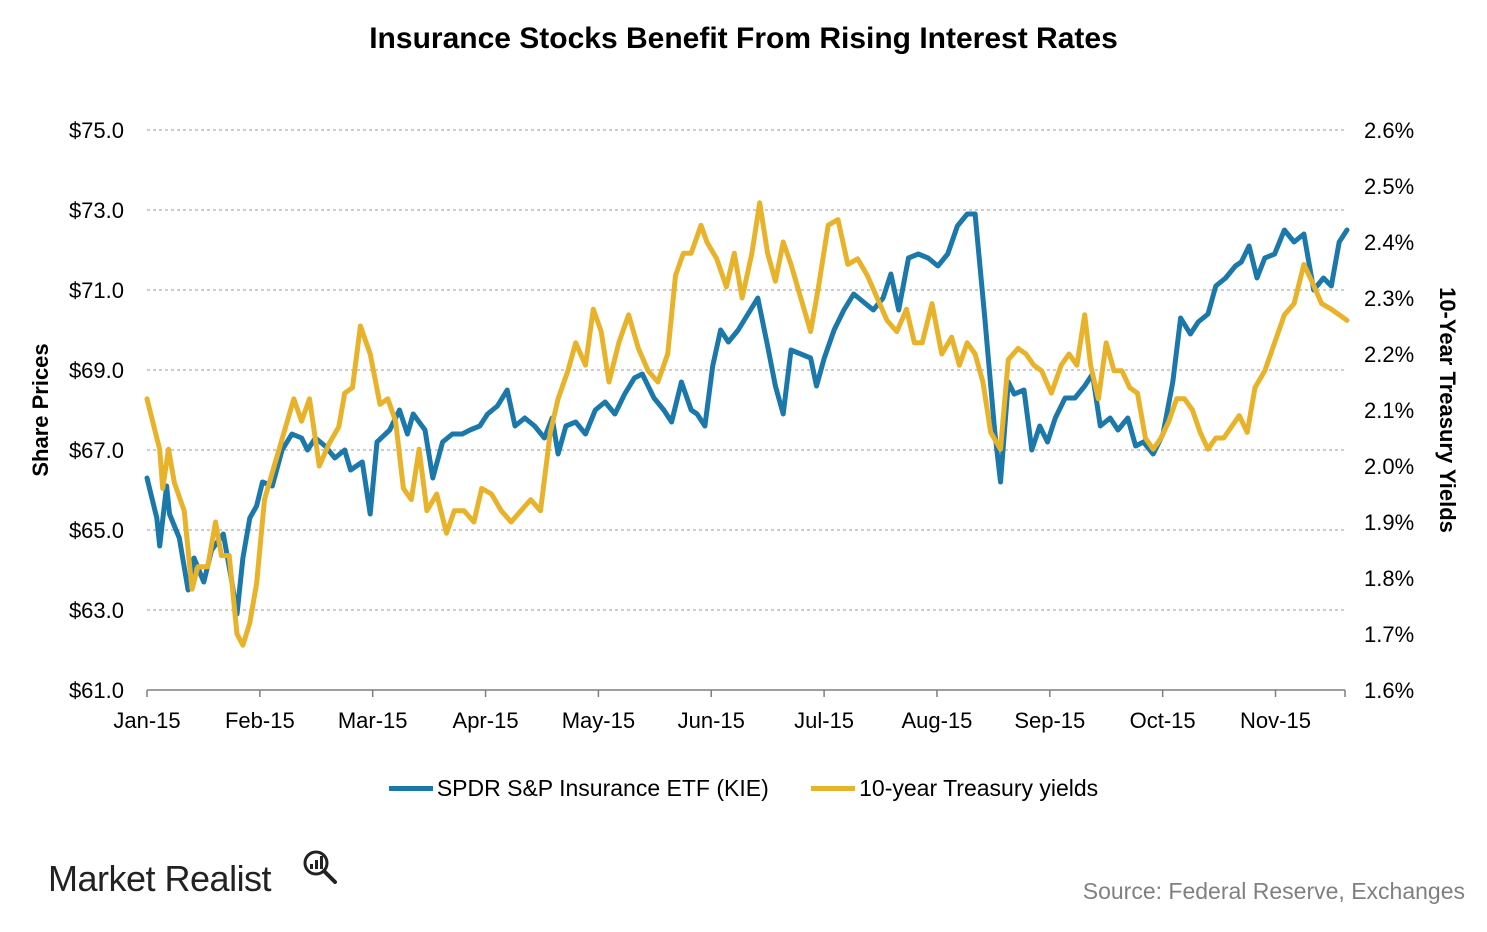 The height and width of the screenshot is (932, 1487). Describe the element at coordinates (979, 788) in the screenshot. I see `legend-label-treasury: 10-year Treasury yields` at that location.